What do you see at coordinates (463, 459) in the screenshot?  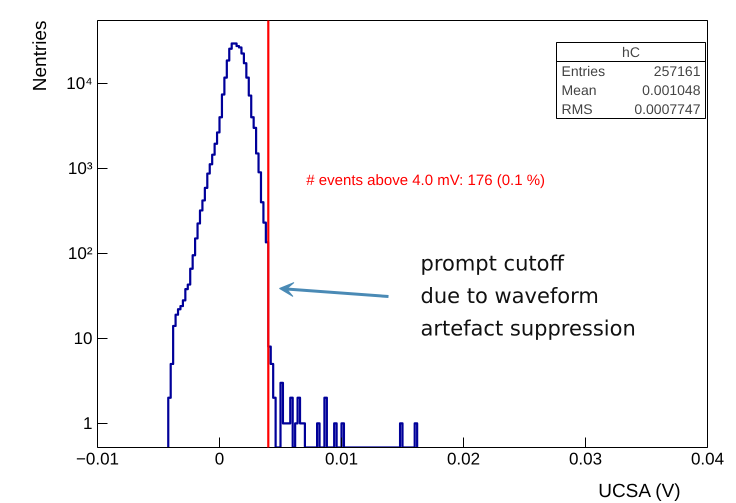 I see `x-tick-label: 0.02` at bounding box center [463, 459].